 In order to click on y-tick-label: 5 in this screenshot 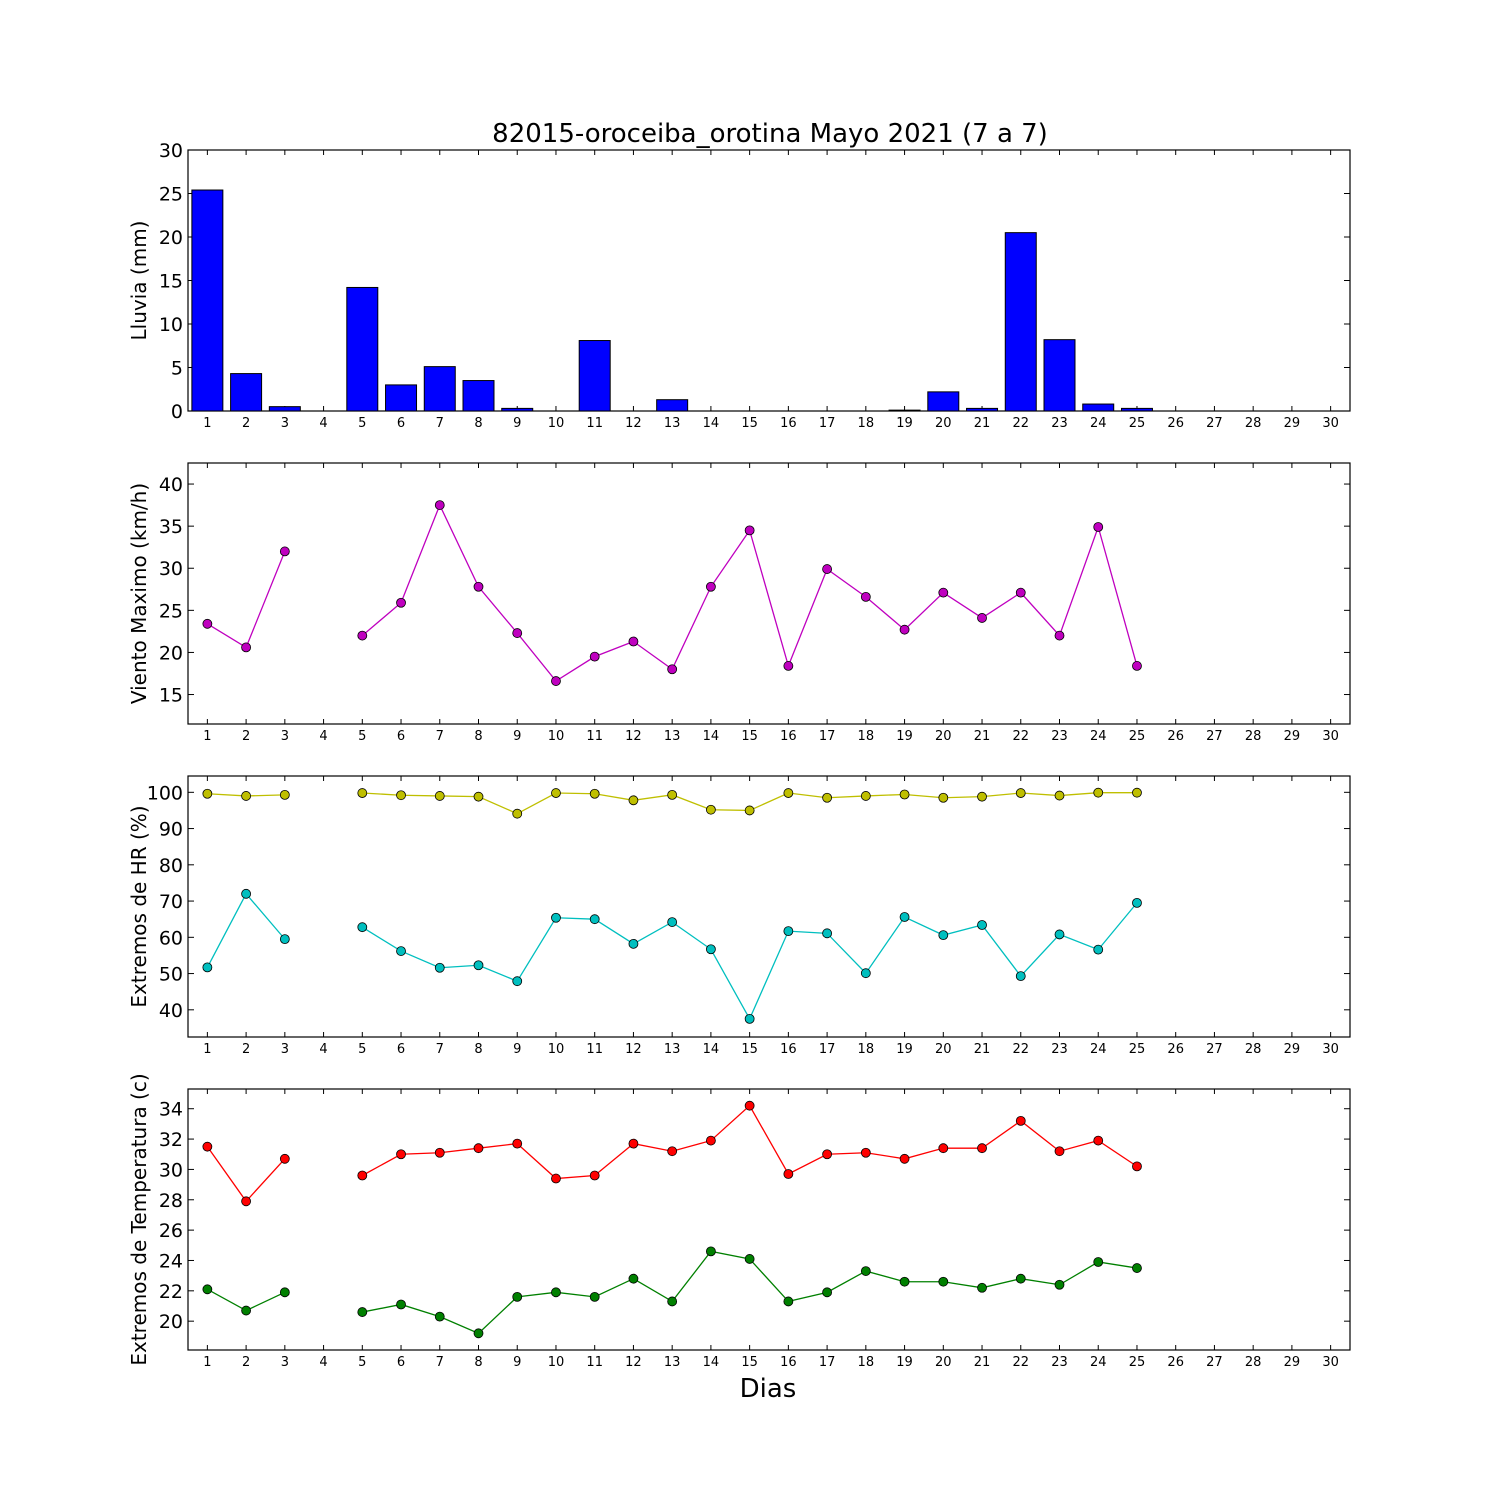, I will do `click(177, 369)`.